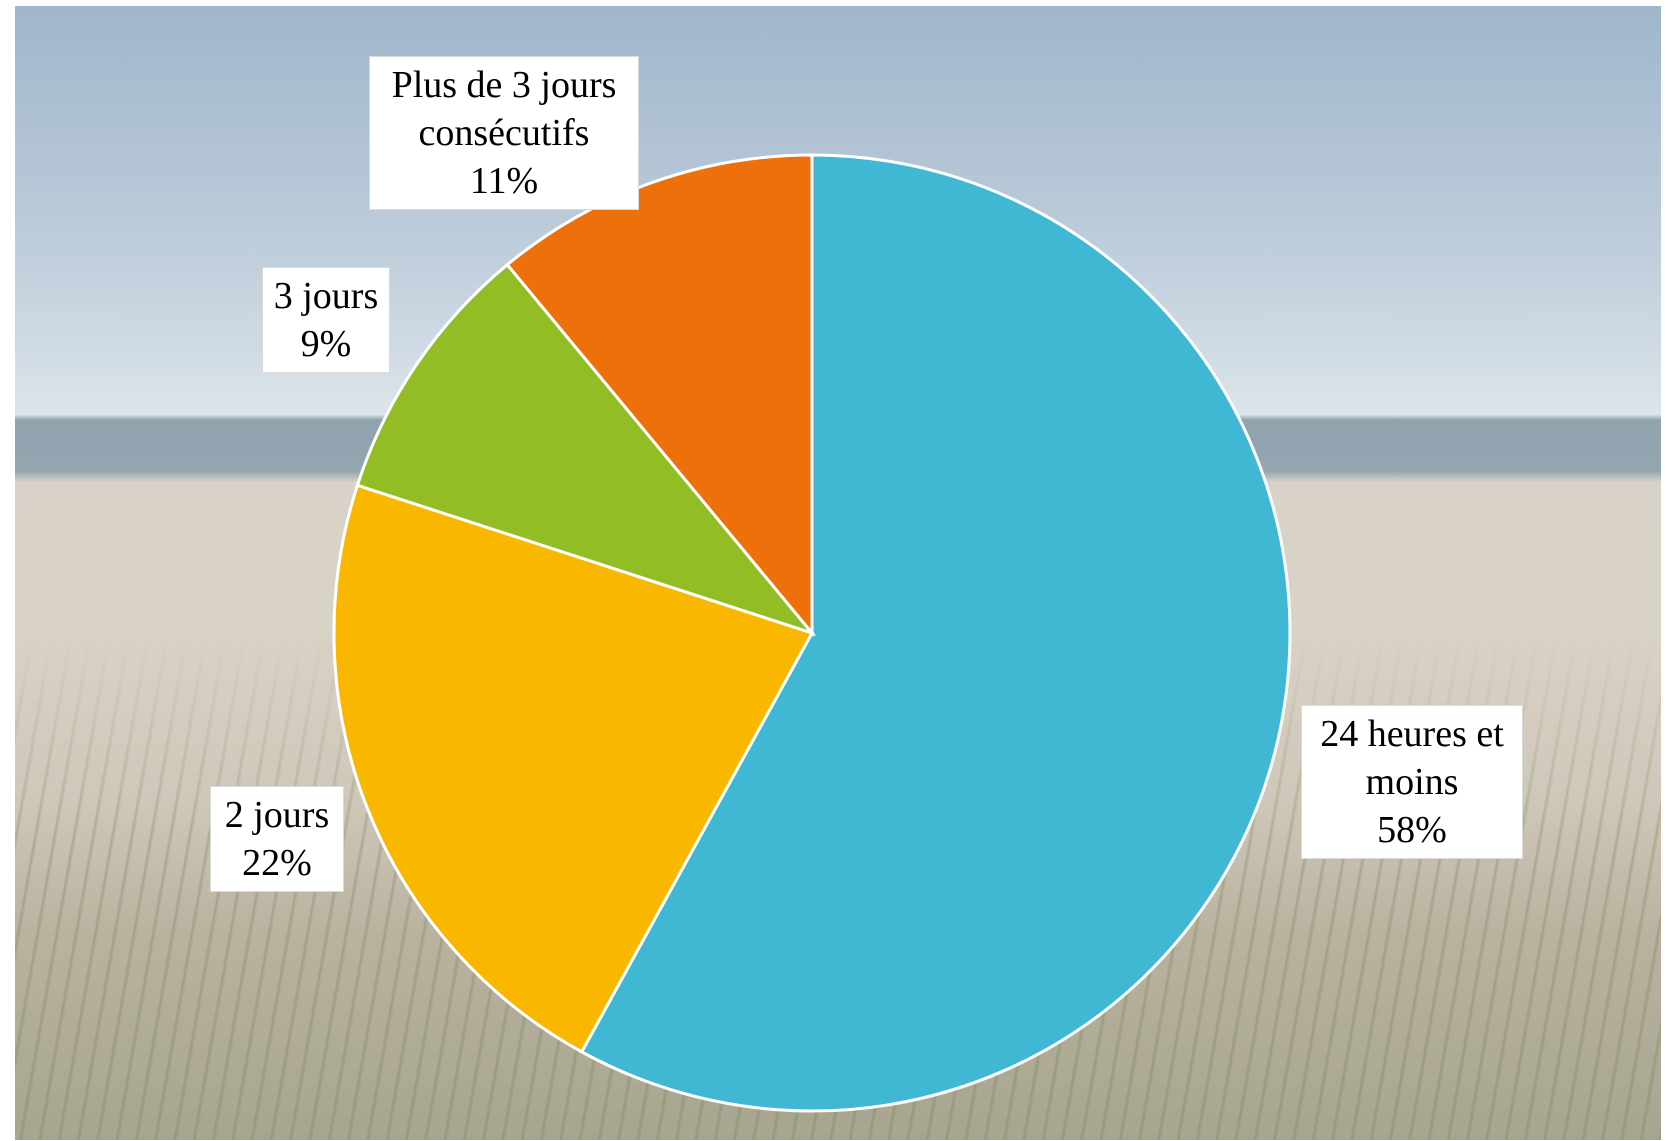  What do you see at coordinates (326, 344) in the screenshot?
I see `value-label: 9%` at bounding box center [326, 344].